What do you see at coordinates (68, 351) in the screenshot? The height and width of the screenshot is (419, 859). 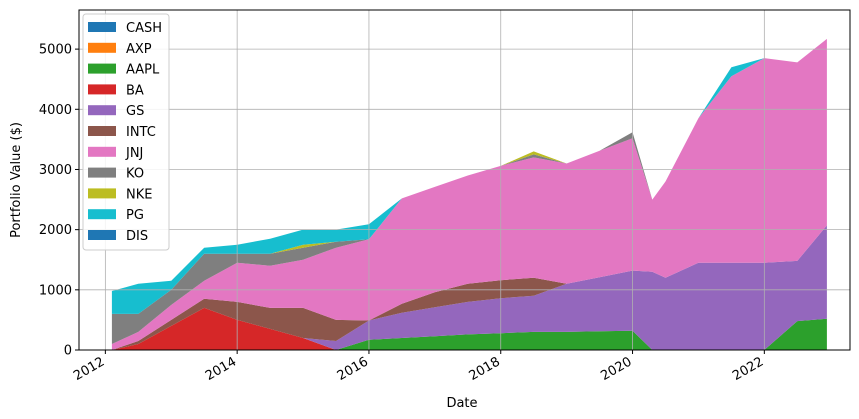 I see `y-tick-label: 0` at bounding box center [68, 351].